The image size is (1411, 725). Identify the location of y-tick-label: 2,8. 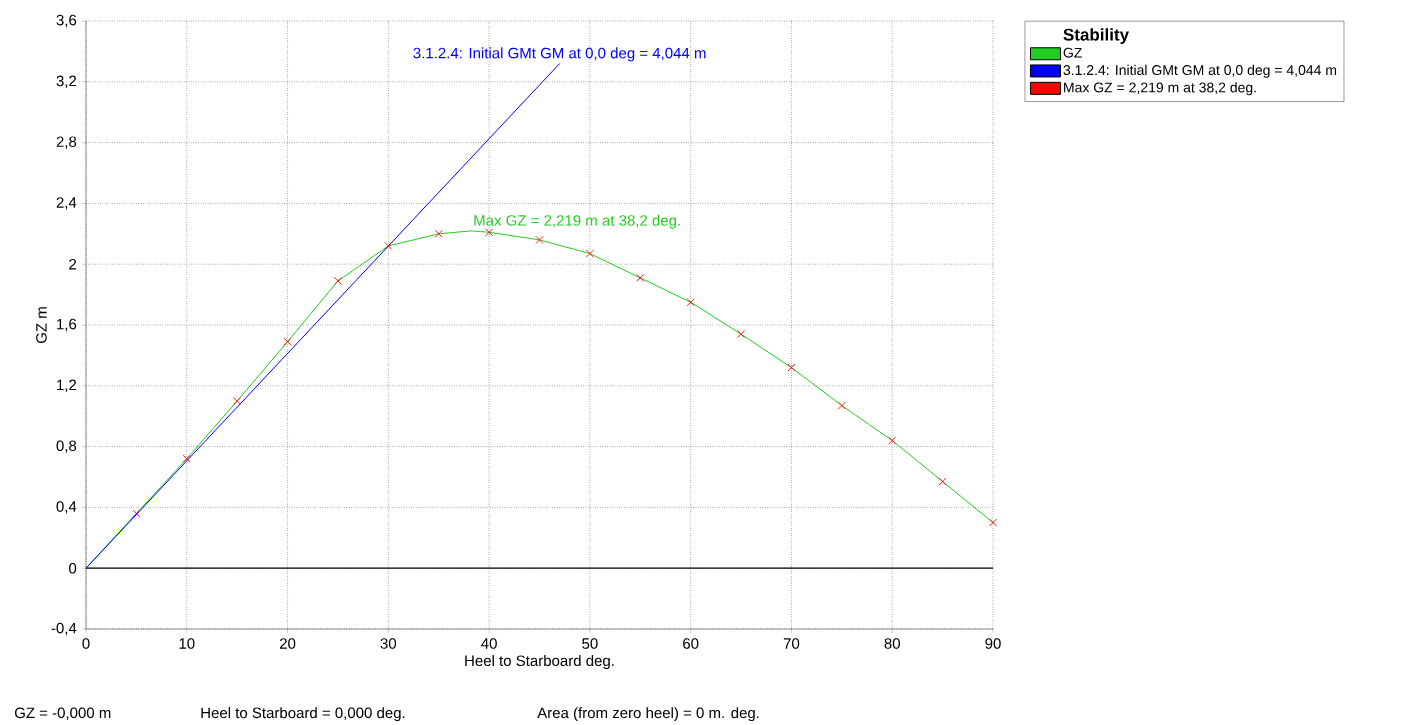
(66, 142).